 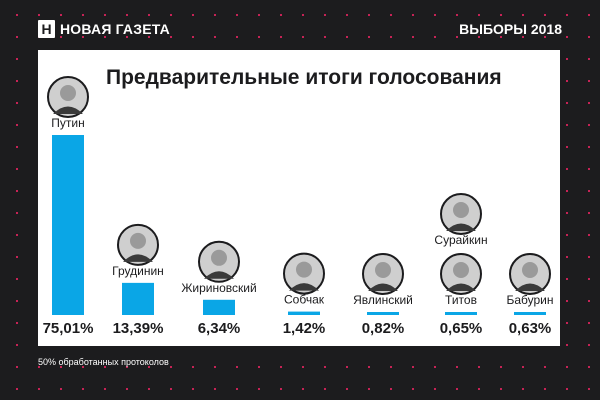 What do you see at coordinates (529, 300) in the screenshot?
I see `category-label-6: Бабурин` at bounding box center [529, 300].